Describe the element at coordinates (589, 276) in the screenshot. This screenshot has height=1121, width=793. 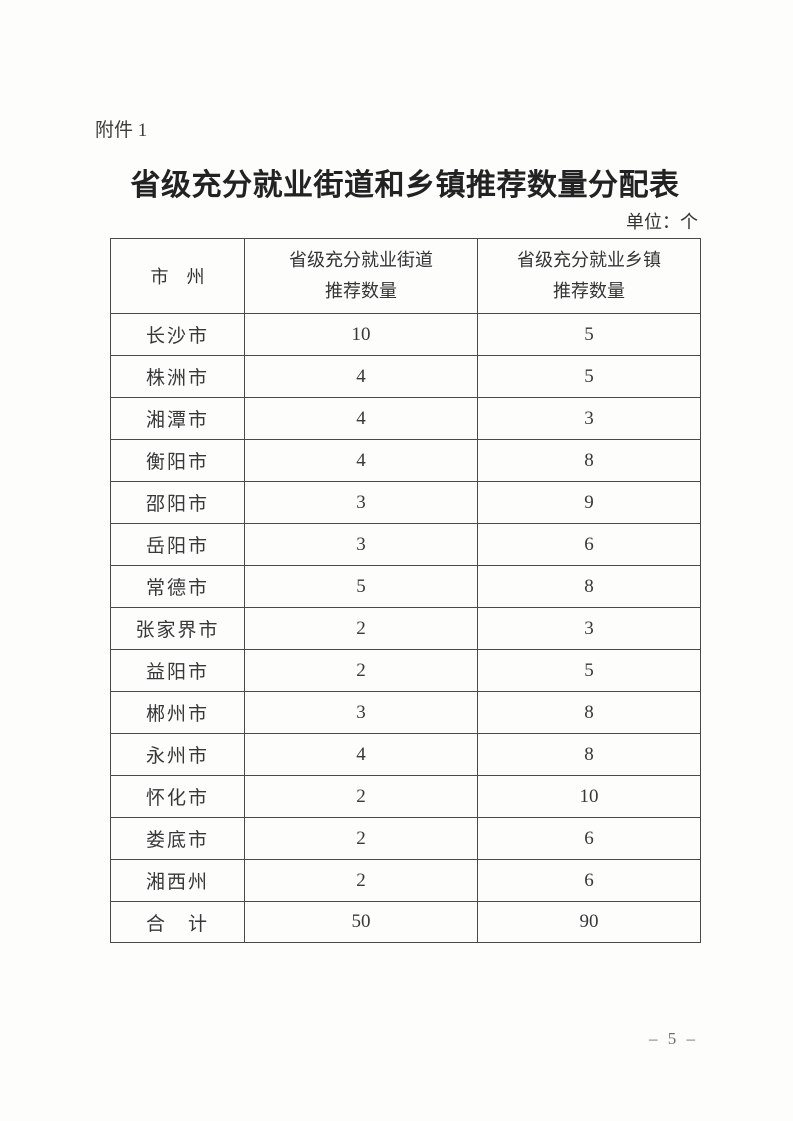
I see `header-townships: 省级充分就业乡镇 推荐数量` at that location.